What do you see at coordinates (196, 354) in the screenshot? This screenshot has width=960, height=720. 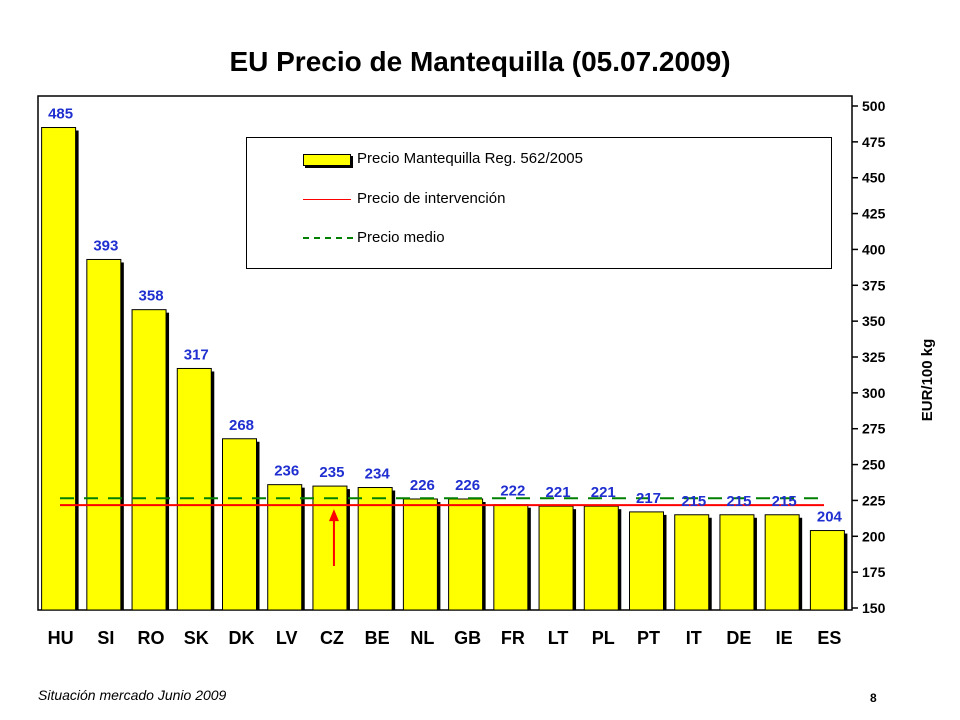 I see `data-label: 317` at bounding box center [196, 354].